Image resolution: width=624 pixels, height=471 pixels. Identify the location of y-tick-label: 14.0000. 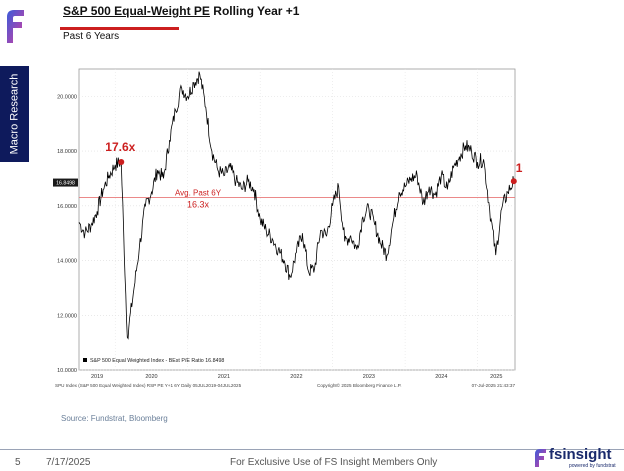
(67, 262).